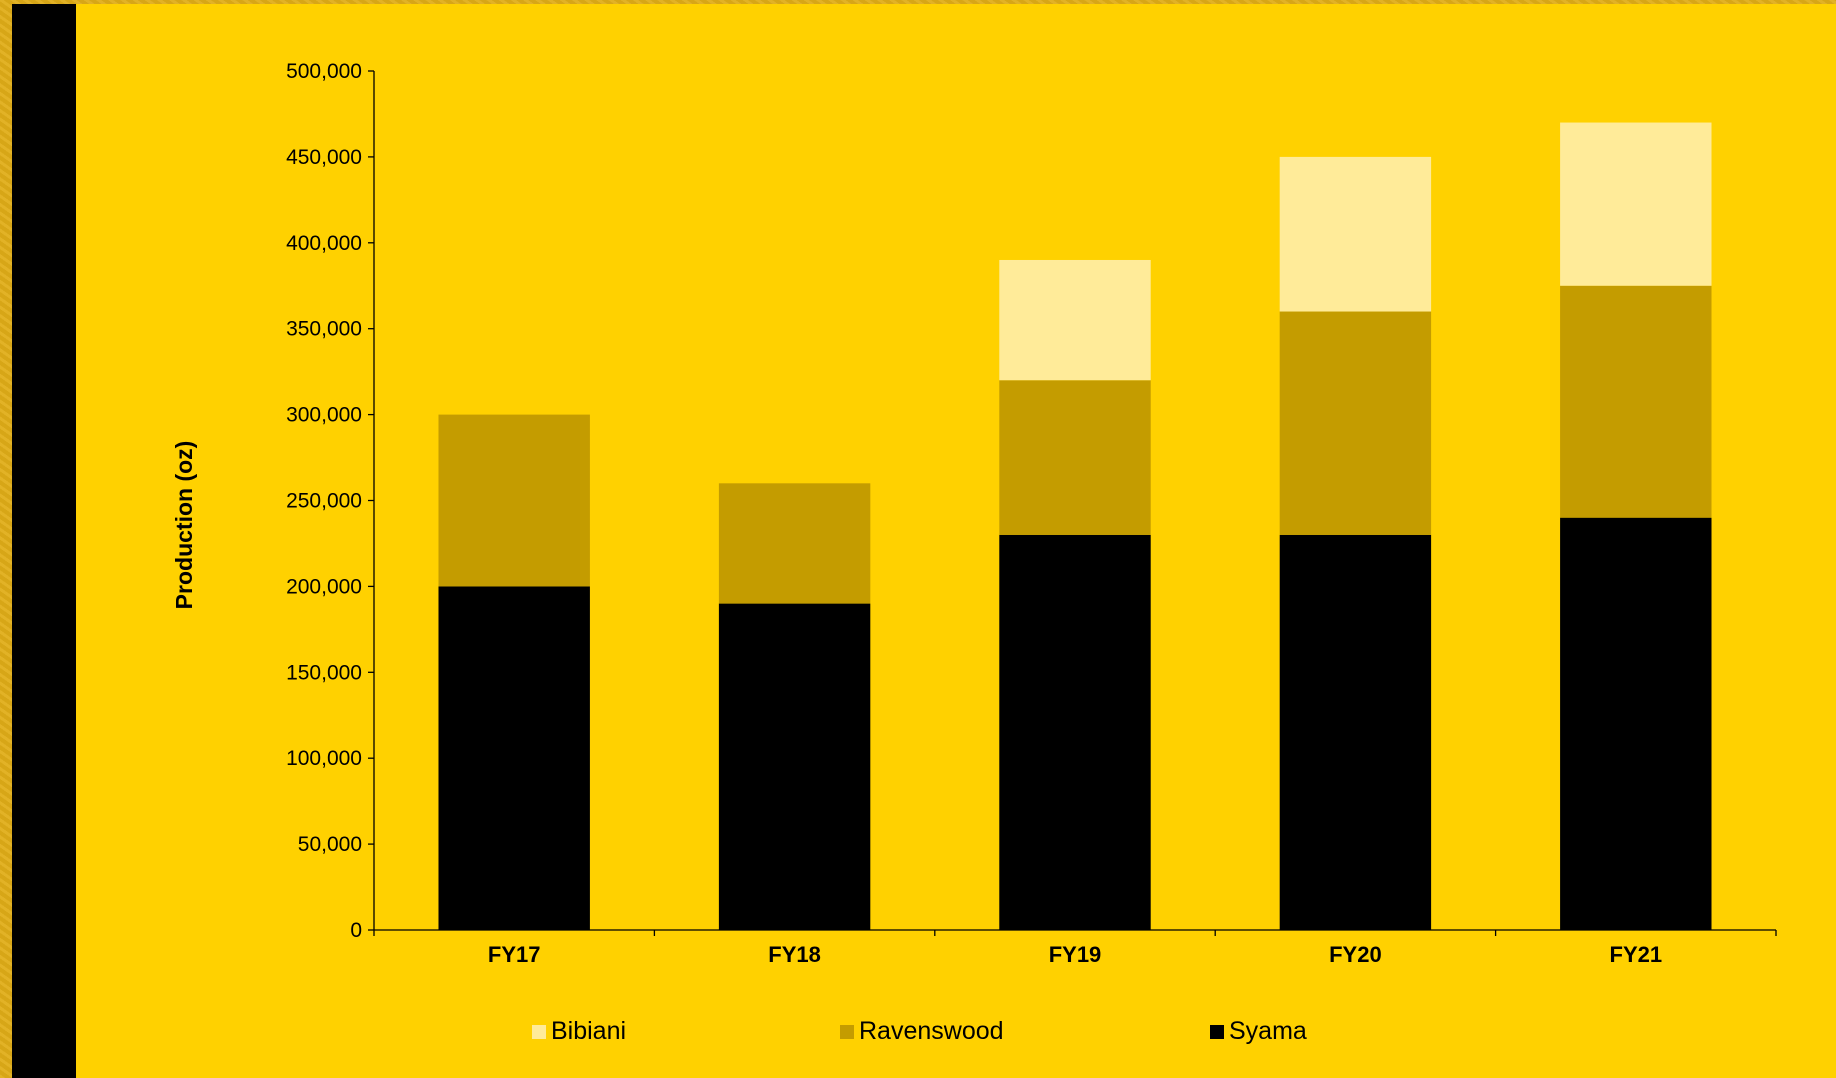 Image resolution: width=1836 pixels, height=1078 pixels. What do you see at coordinates (1075, 954) in the screenshot?
I see `x-category-label: FY19` at bounding box center [1075, 954].